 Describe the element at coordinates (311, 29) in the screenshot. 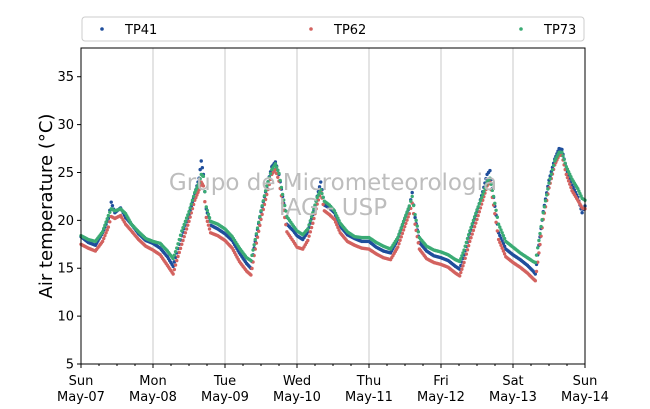

I see `legend-marker-tp62` at that location.